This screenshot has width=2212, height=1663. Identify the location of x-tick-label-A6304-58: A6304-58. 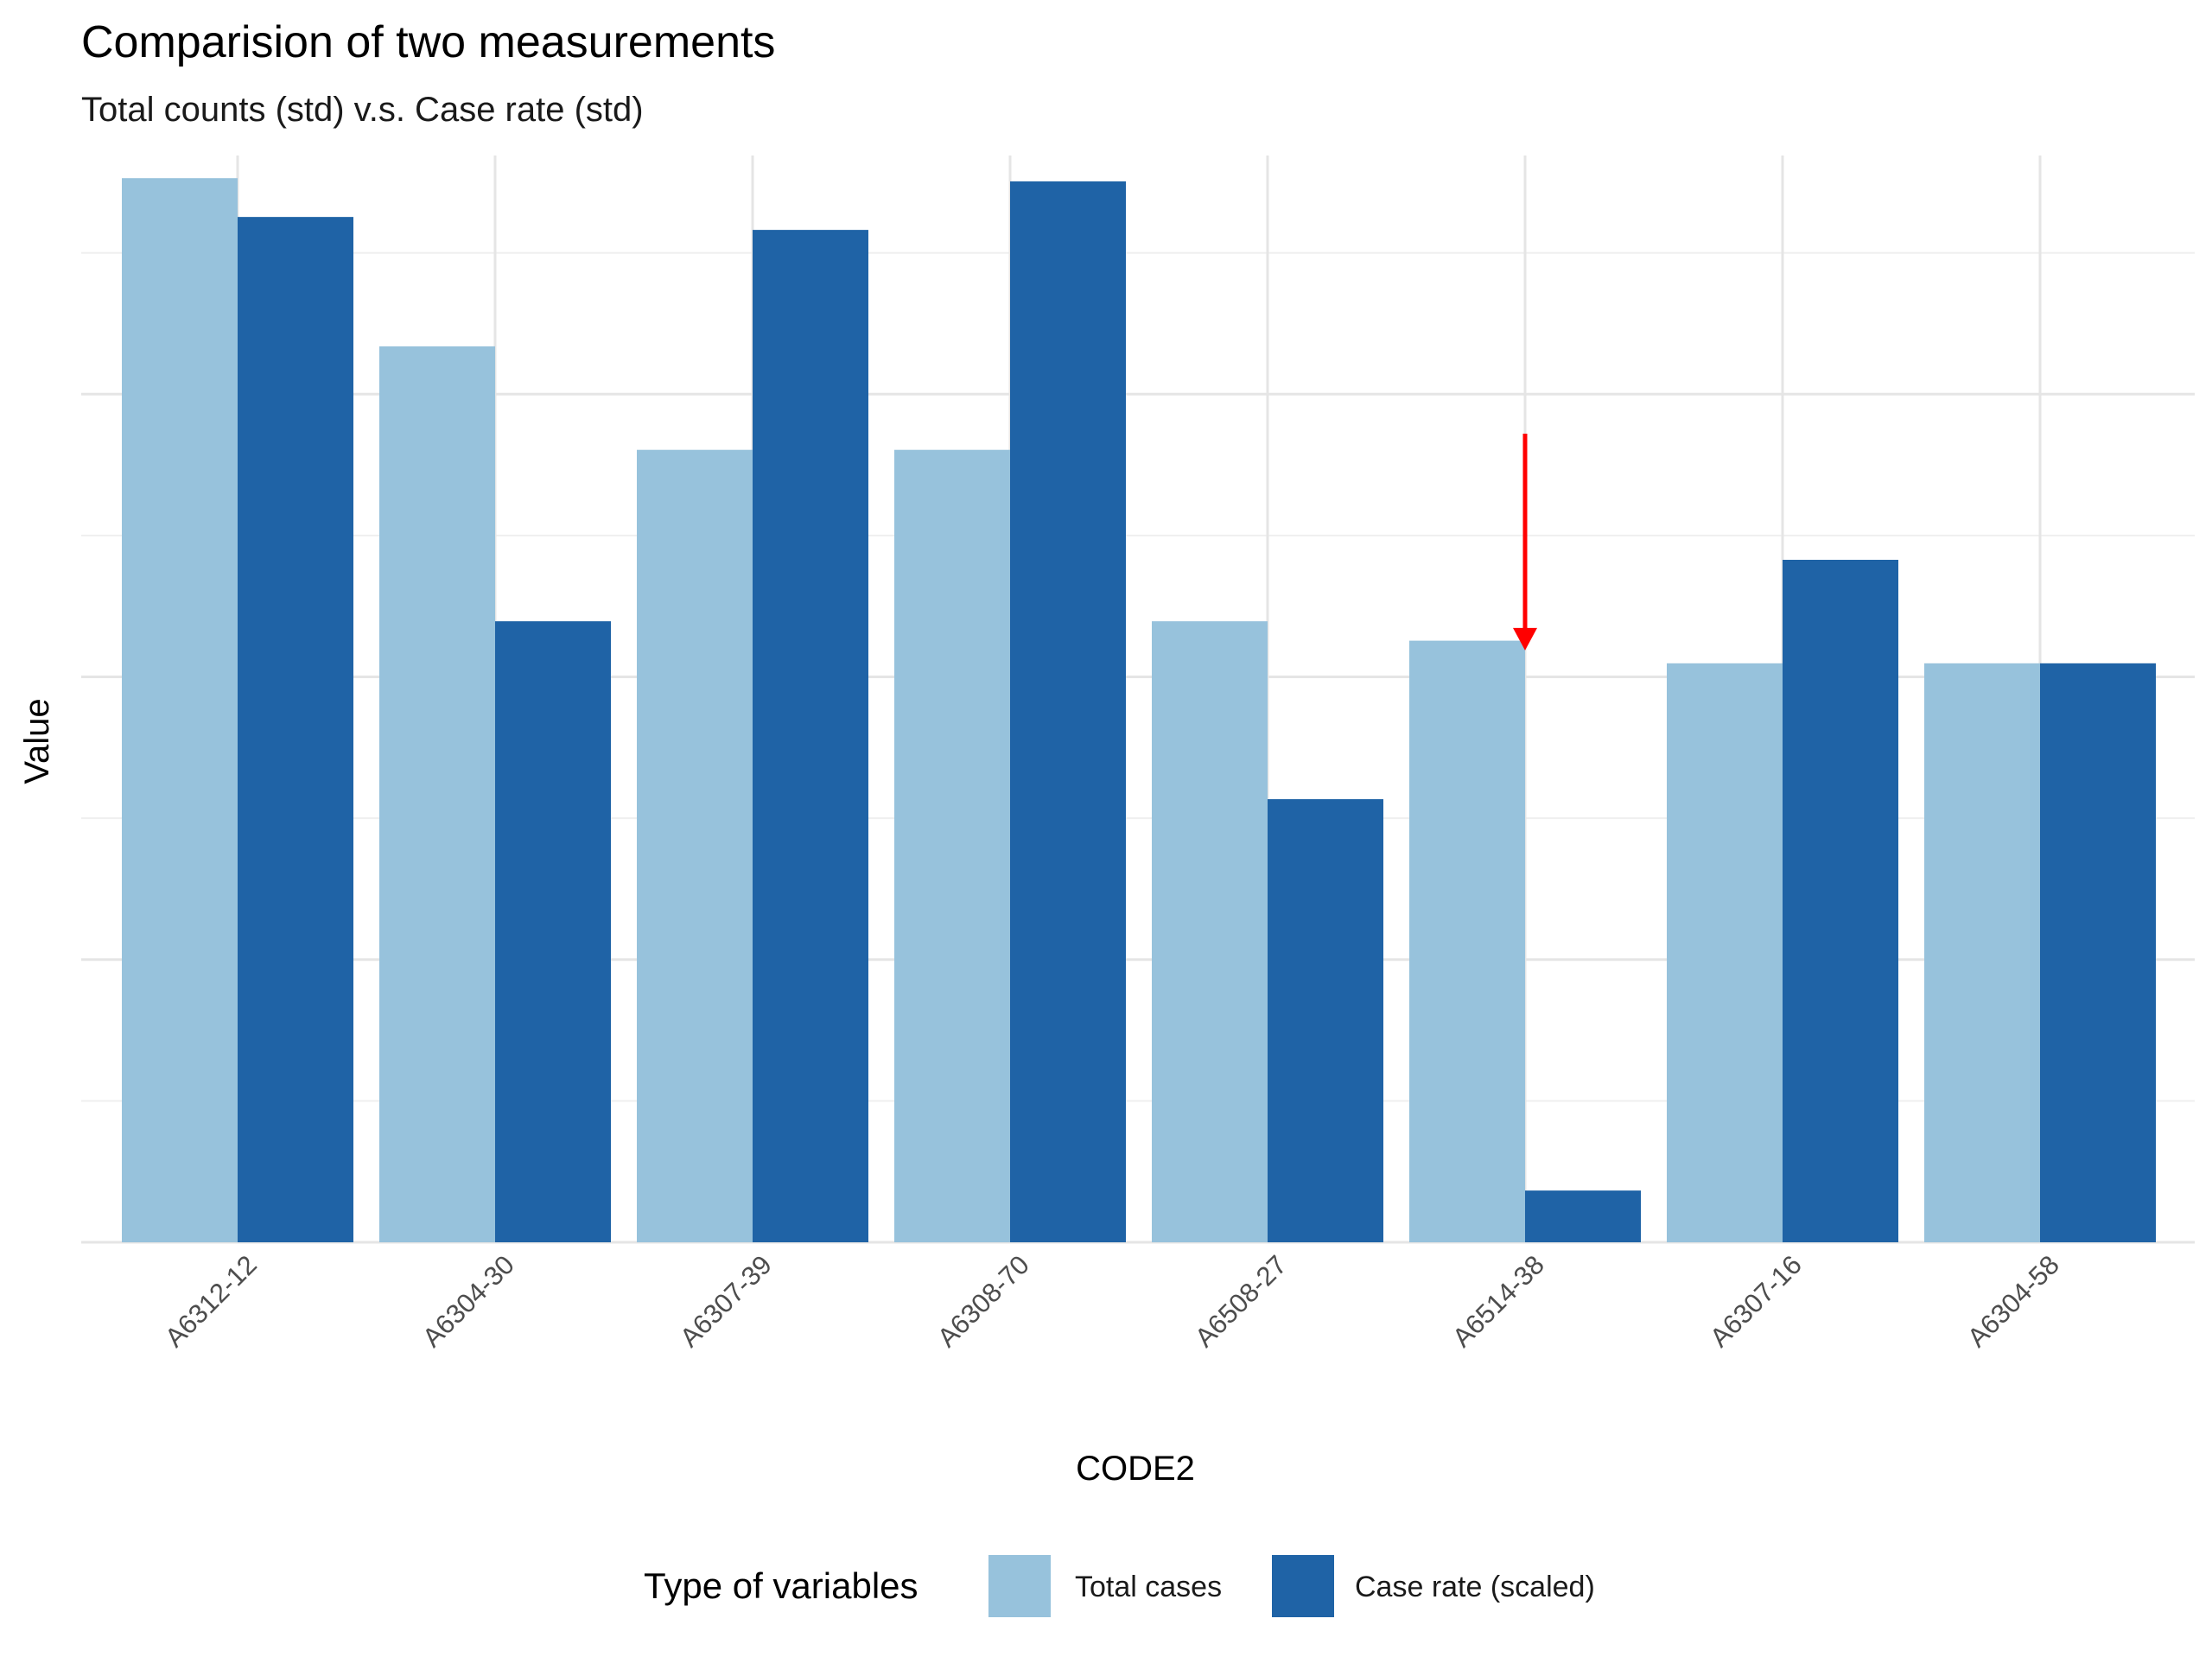
(2013, 1301).